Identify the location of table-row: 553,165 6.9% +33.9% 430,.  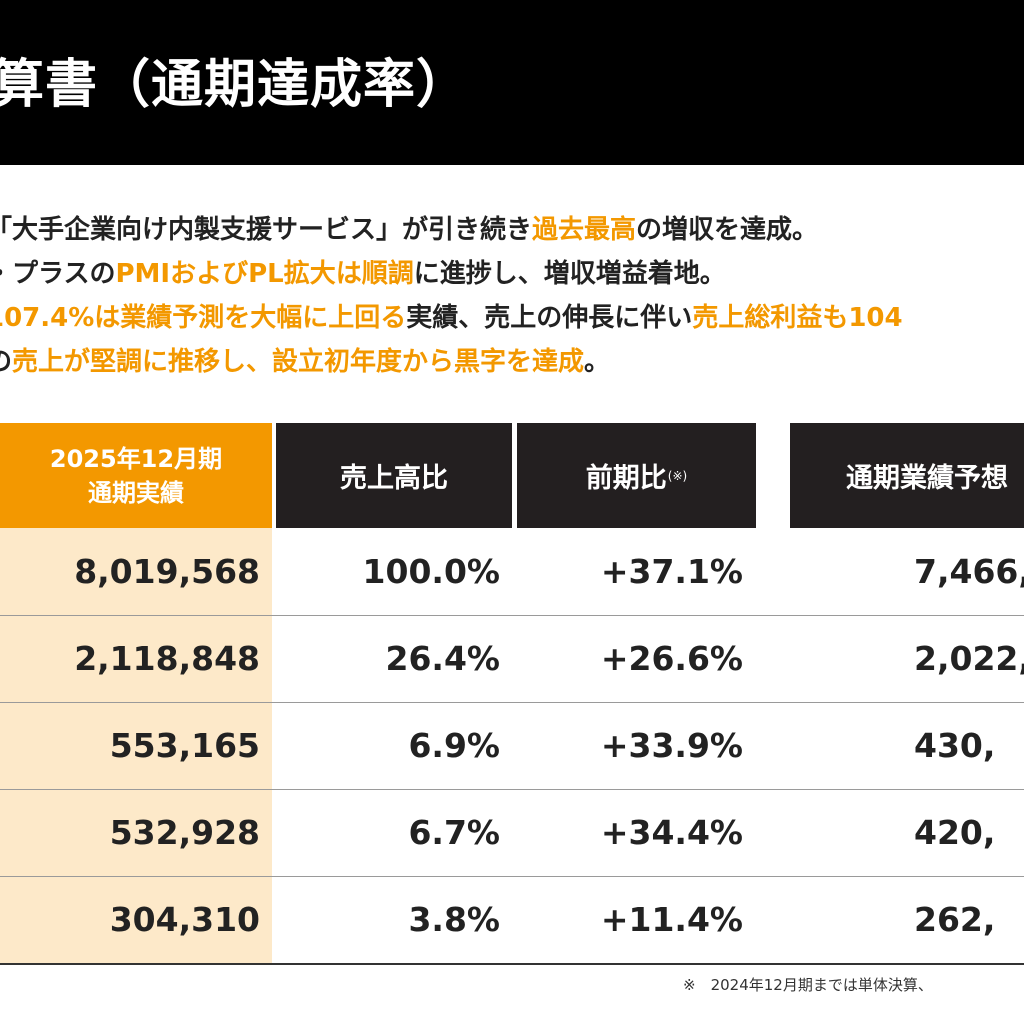
(512, 745).